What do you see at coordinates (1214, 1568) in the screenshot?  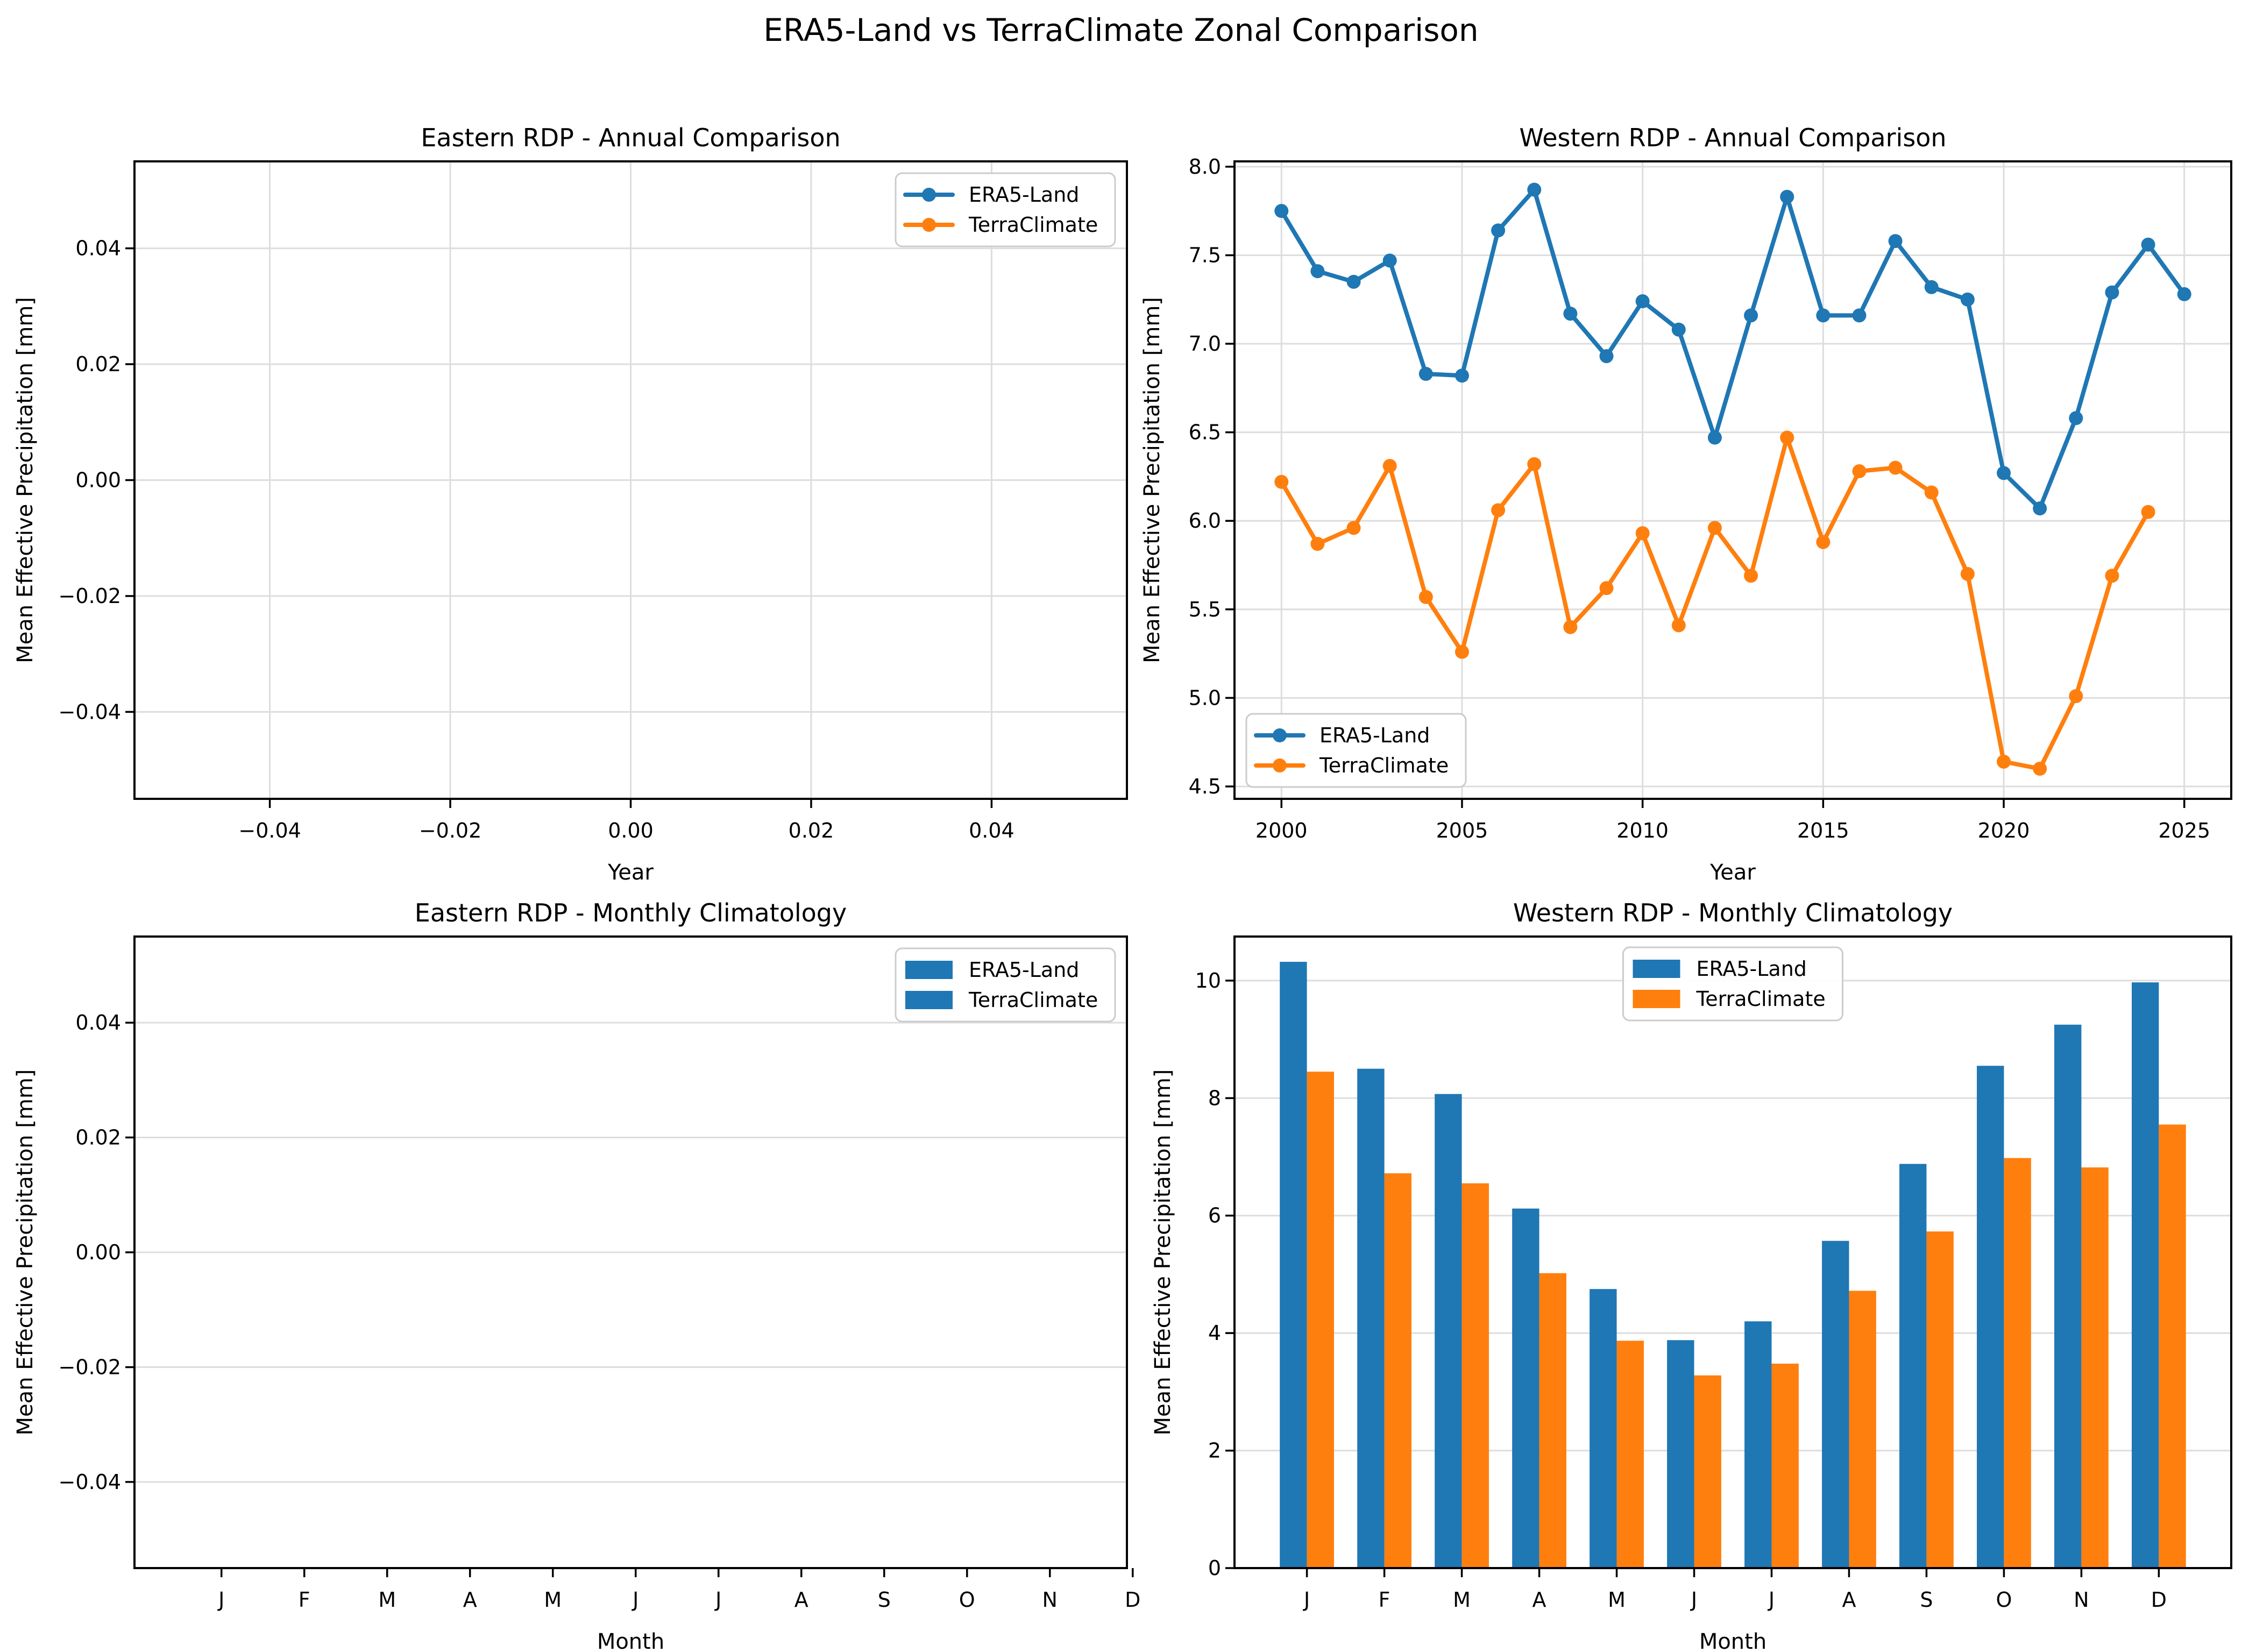 I see `y-tick-label: 0` at bounding box center [1214, 1568].